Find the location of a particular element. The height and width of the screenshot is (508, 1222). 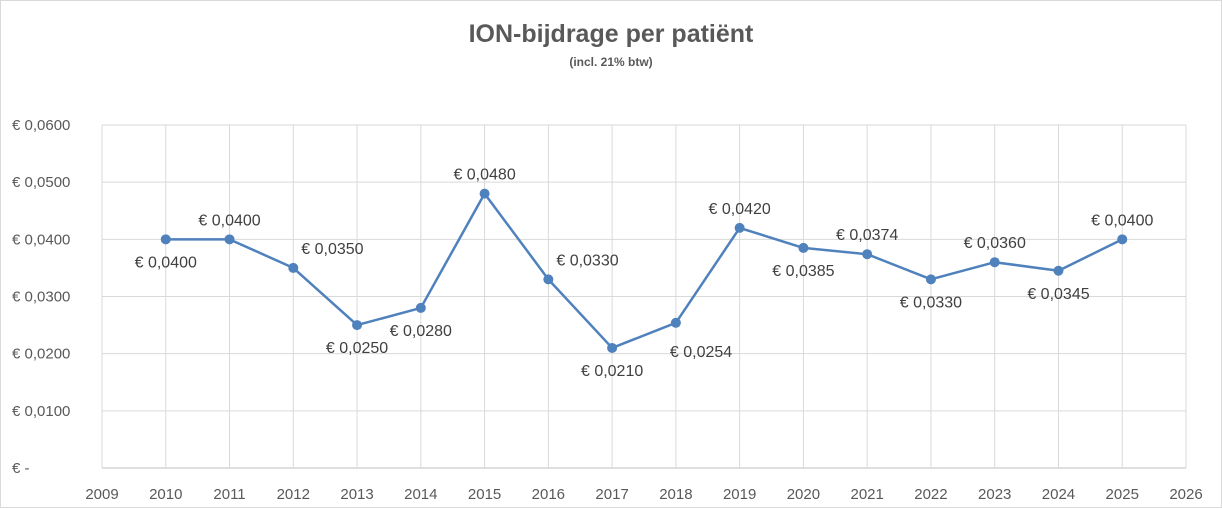

x-tick-label: 2023 is located at coordinates (994, 494).